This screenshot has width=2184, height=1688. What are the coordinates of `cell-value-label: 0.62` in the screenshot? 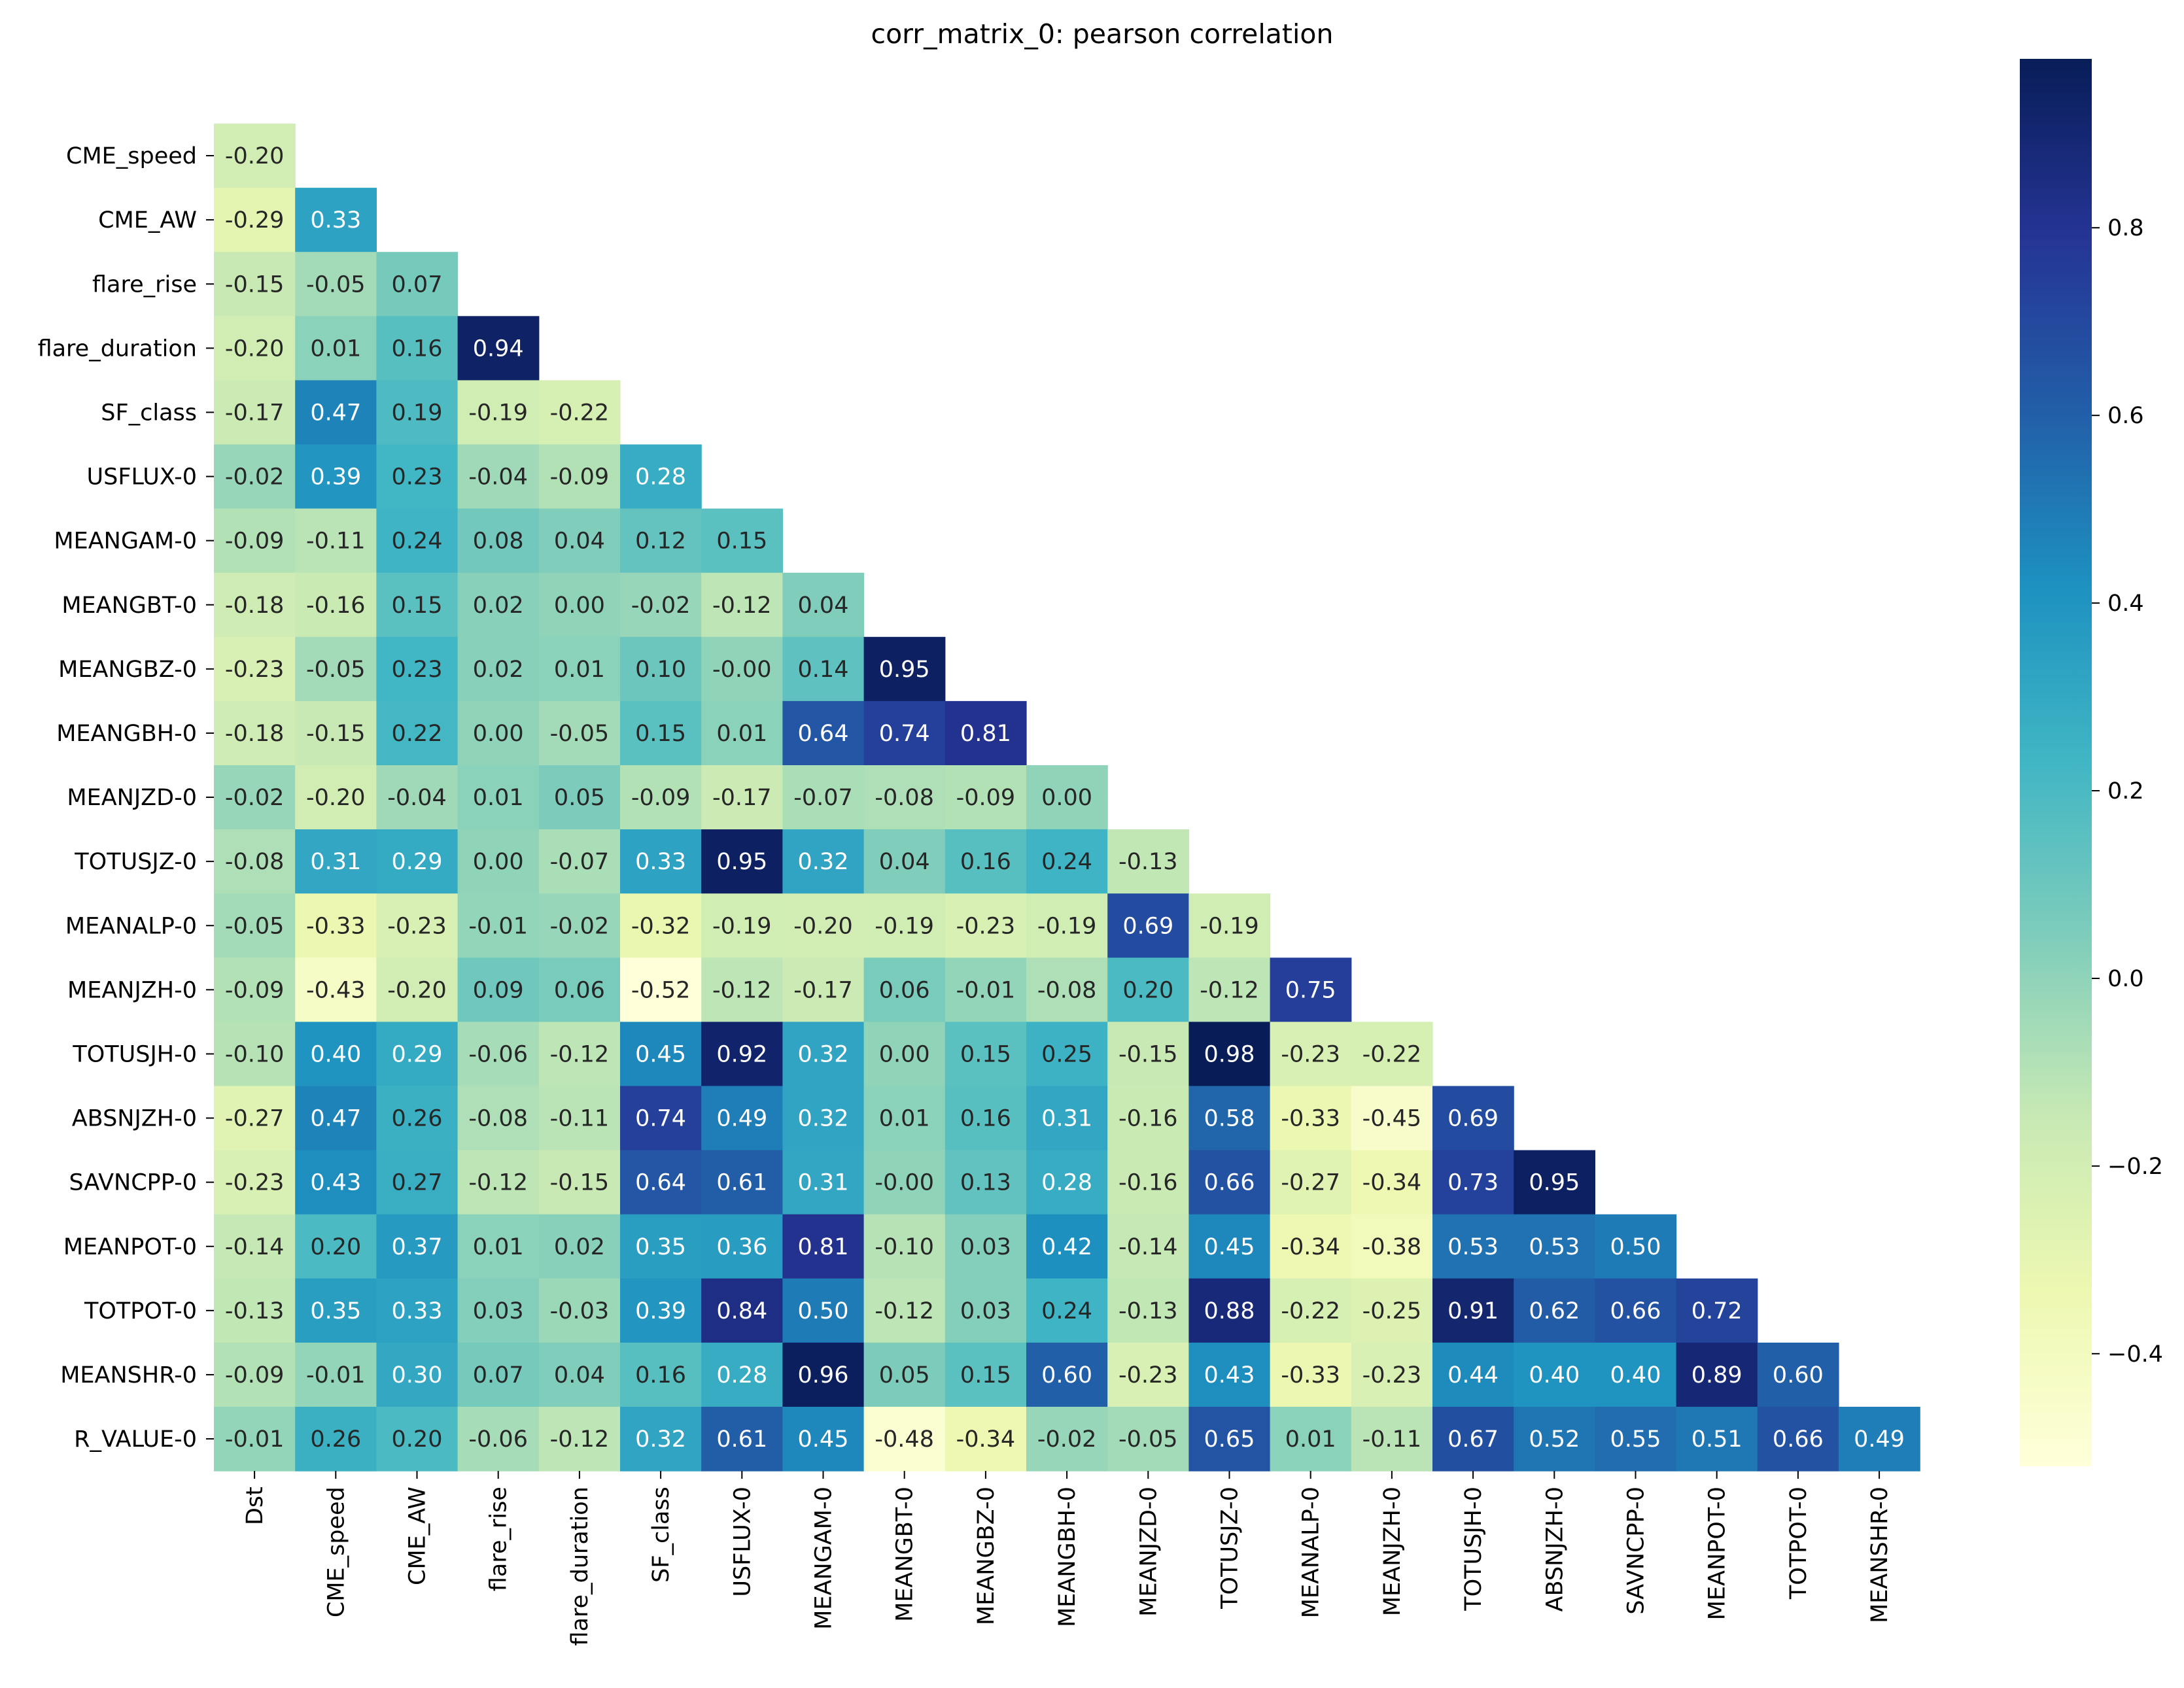 It's located at (1554, 1311).